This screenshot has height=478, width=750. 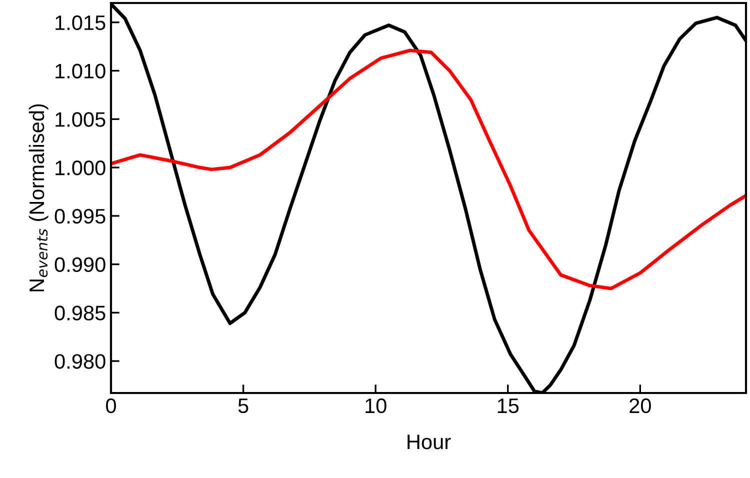 I want to click on y-tick-label: 1.015, so click(x=81, y=22).